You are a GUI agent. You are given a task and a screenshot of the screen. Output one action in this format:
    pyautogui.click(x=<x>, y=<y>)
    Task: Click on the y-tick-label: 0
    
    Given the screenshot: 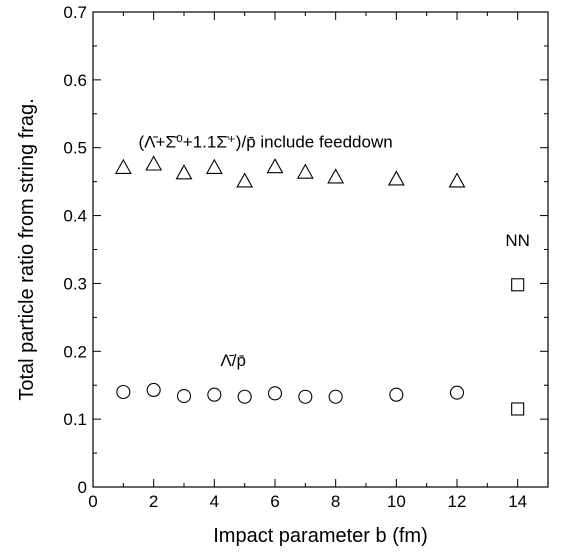 What is the action you would take?
    pyautogui.click(x=82, y=487)
    